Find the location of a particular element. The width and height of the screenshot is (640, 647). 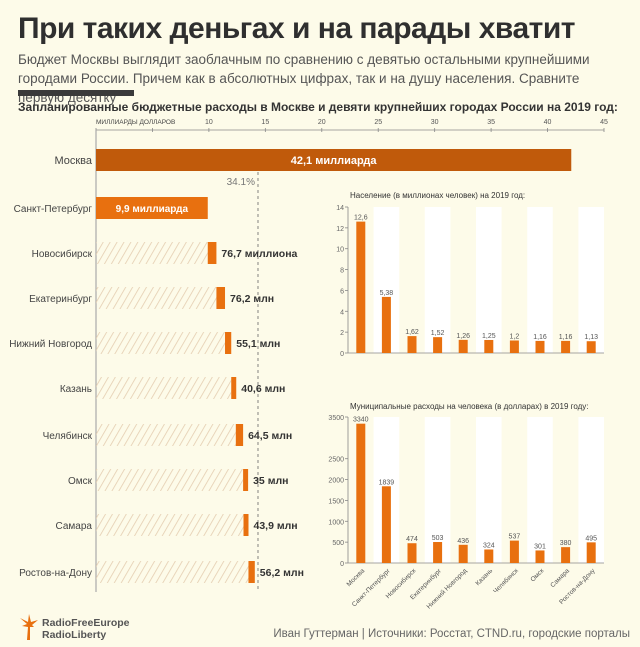

logo-line1: RadioFreeEurope is located at coordinates (86, 623).